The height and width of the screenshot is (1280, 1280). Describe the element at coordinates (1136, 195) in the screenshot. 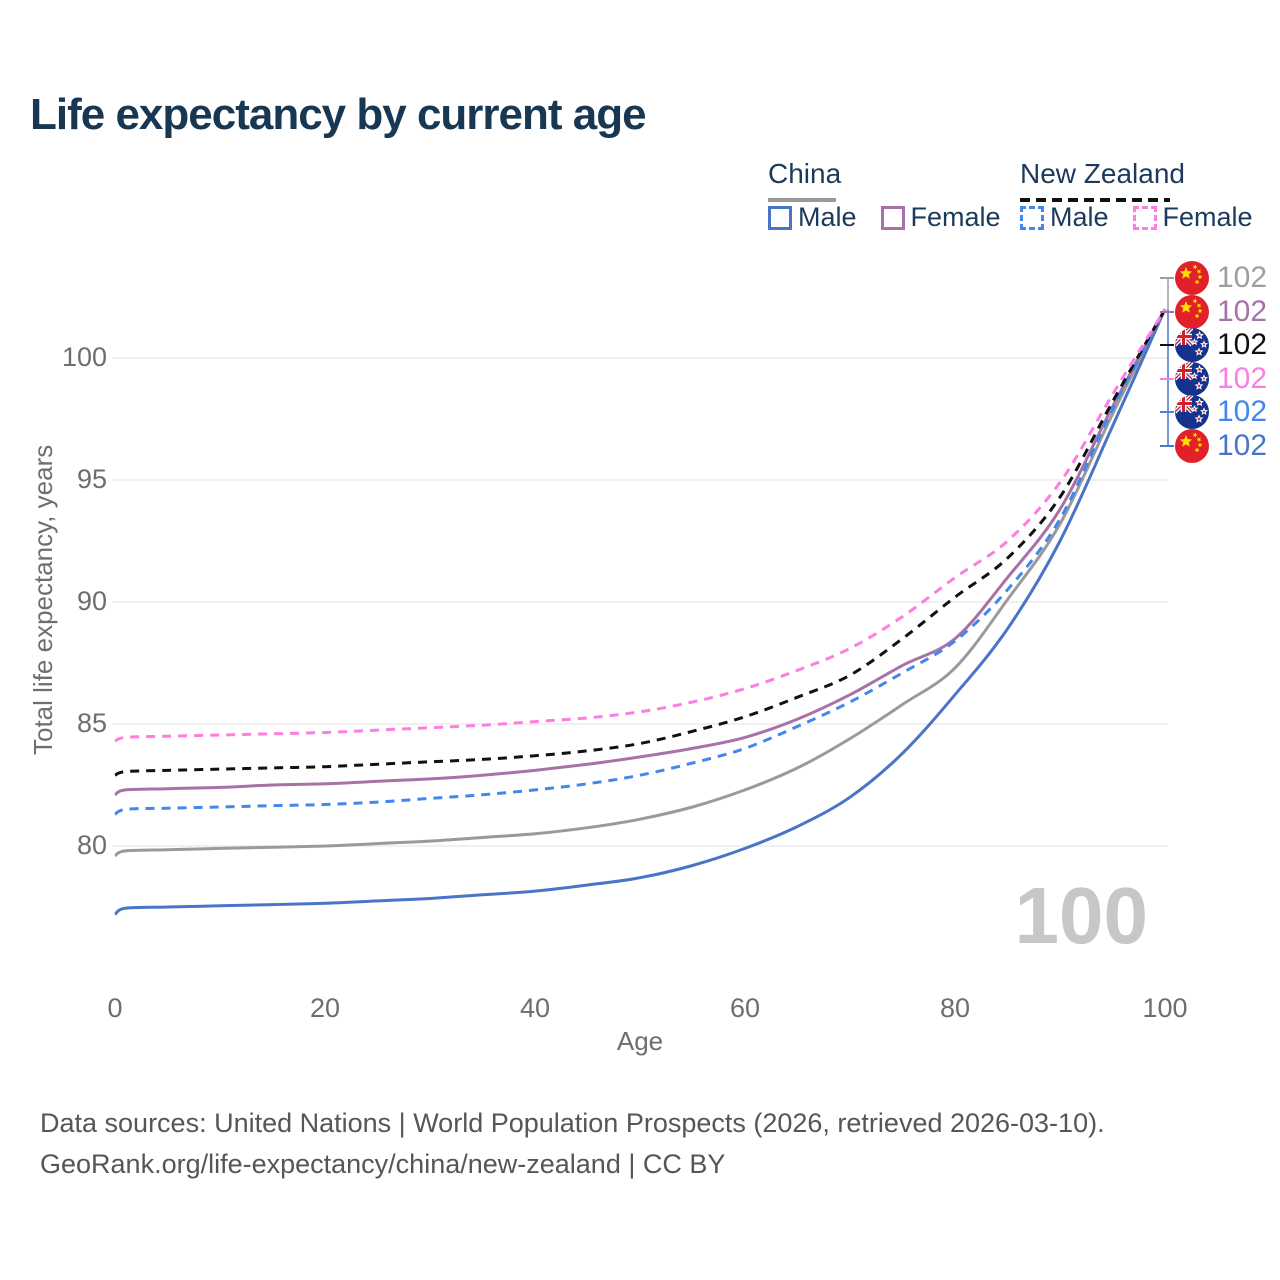

I see `legend-group-new-zealand: New Zealand Male Female` at that location.